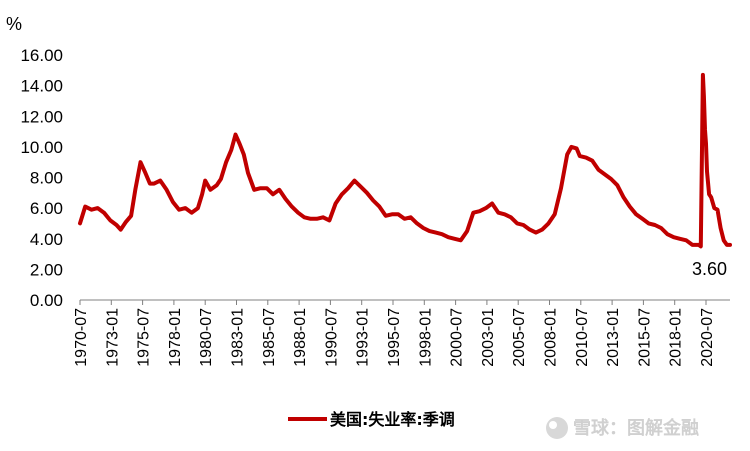 The image size is (750, 451). What do you see at coordinates (300, 337) in the screenshot?
I see `x-tick-label: 1988-01` at bounding box center [300, 337].